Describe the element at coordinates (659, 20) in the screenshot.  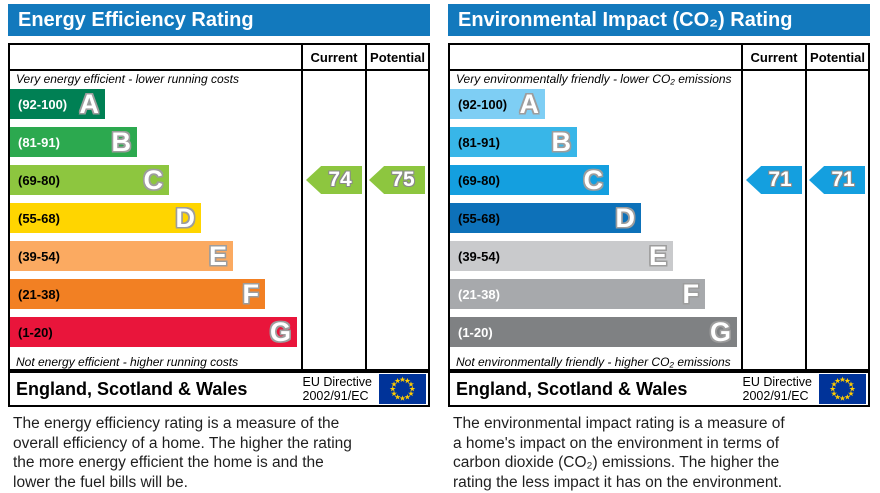
I see `environmental-panel-title: Environmental Impact (CO₂) Rating` at that location.